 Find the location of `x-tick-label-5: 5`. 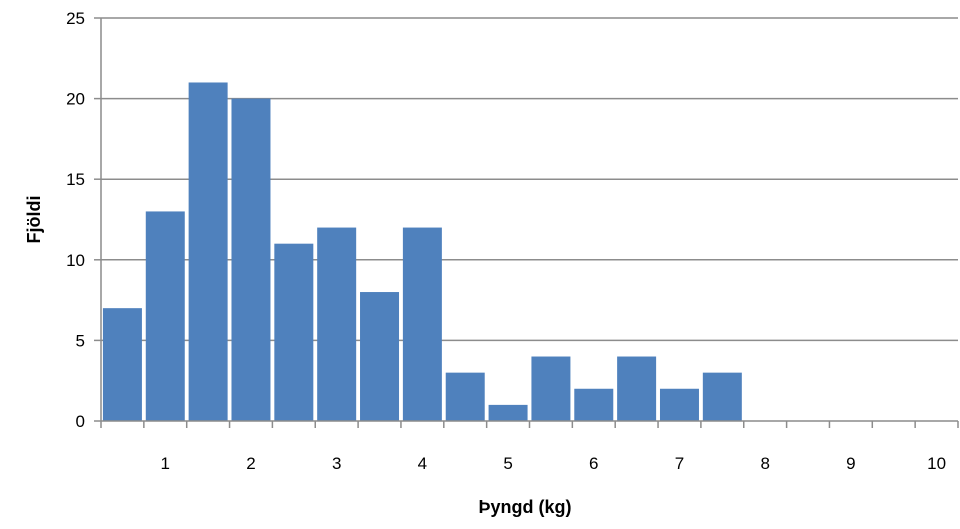

x-tick-label-5: 5 is located at coordinates (507, 463).